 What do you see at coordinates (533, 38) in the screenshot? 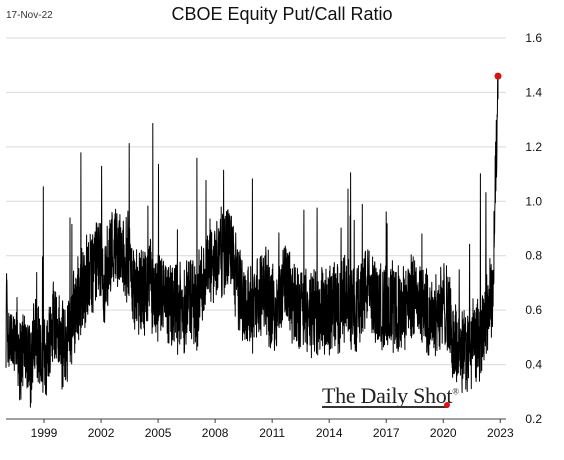
I see `y-tick-label: 1.6` at bounding box center [533, 38].